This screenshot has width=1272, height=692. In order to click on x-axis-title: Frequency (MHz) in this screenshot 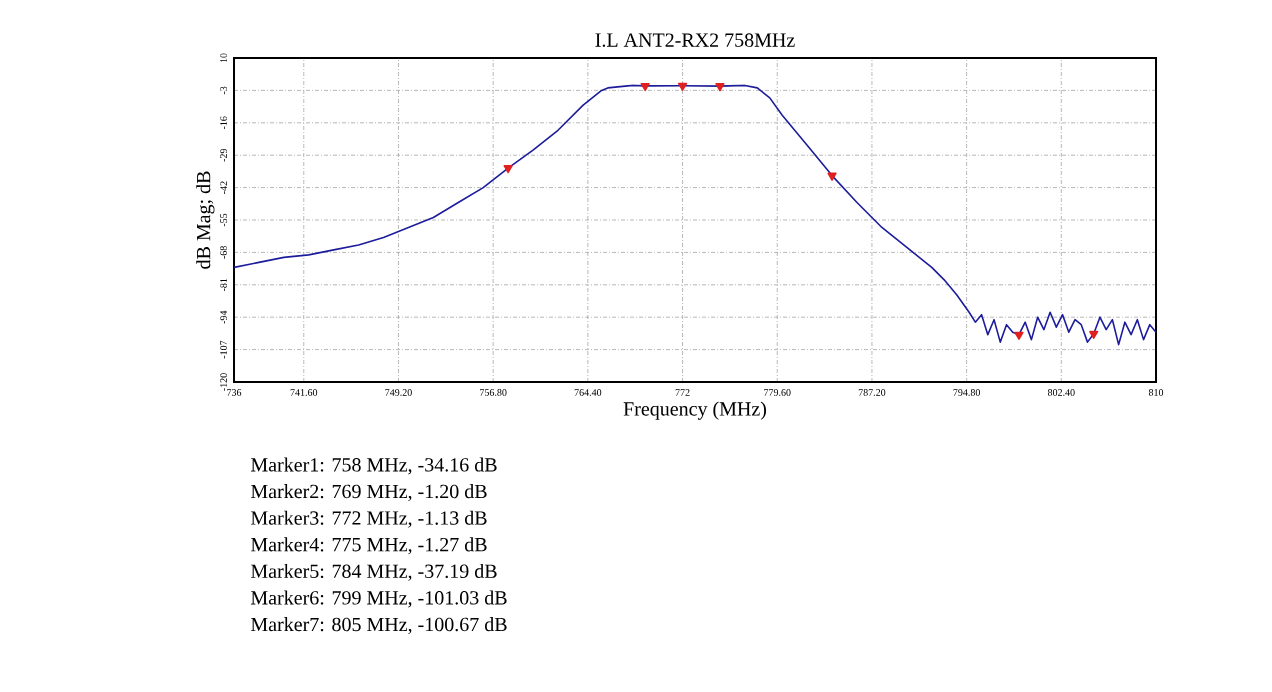, I will do `click(695, 410)`.